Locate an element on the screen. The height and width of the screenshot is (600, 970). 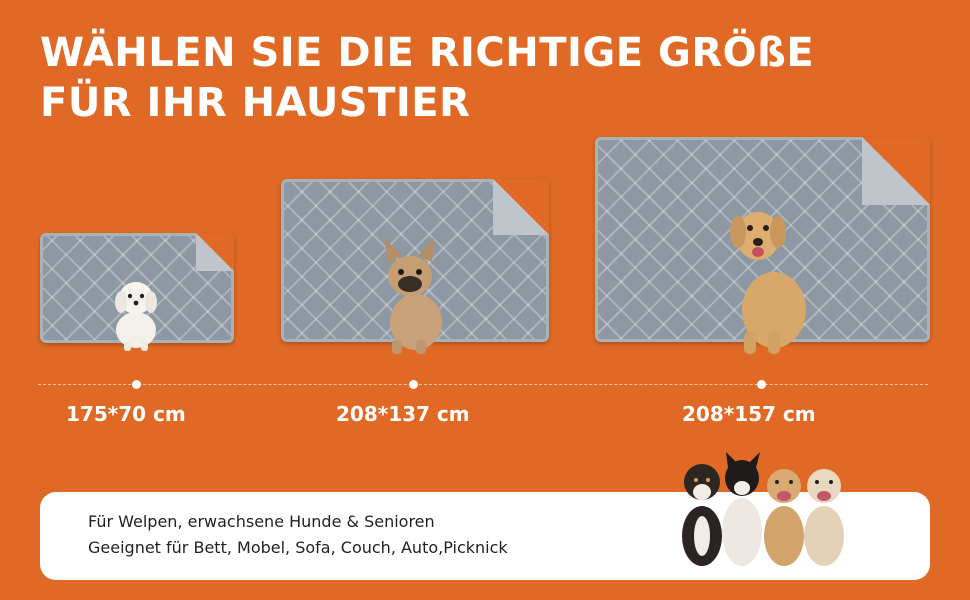
size-timeline is located at coordinates (483, 384).